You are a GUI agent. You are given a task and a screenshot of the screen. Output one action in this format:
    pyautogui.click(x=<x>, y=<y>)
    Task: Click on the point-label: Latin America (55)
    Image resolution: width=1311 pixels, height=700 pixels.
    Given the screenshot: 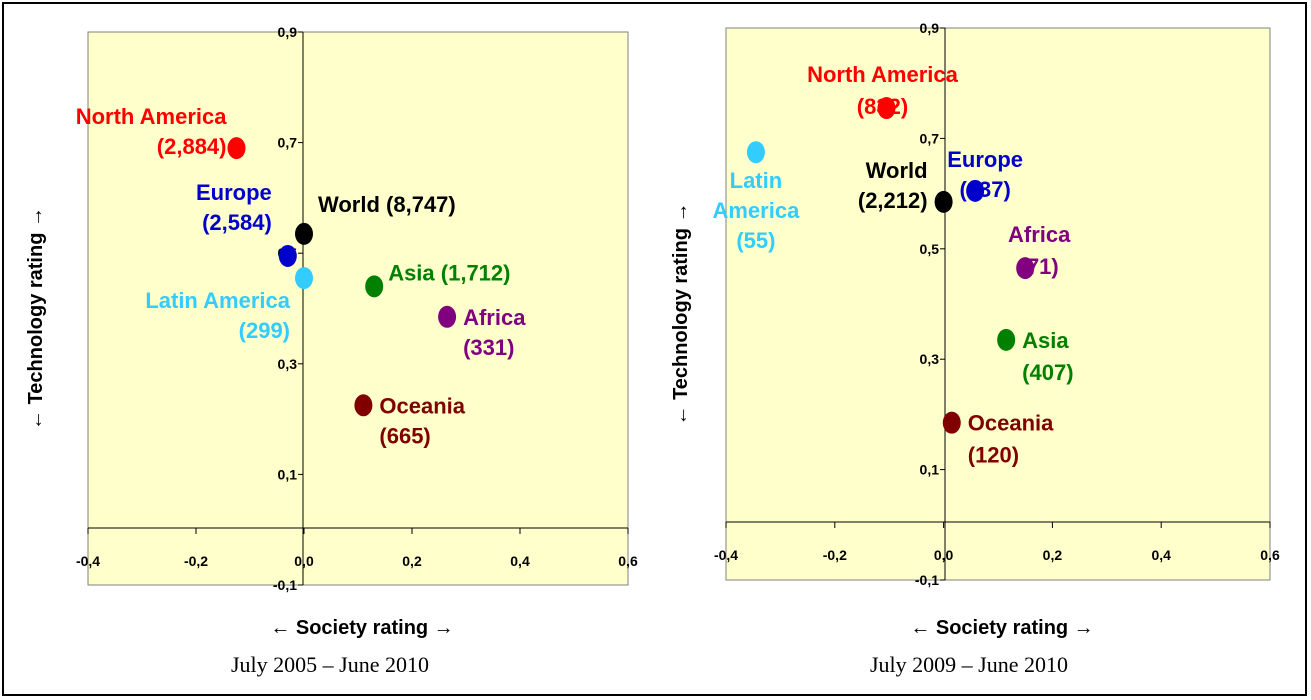 What is the action you would take?
    pyautogui.click(x=756, y=210)
    